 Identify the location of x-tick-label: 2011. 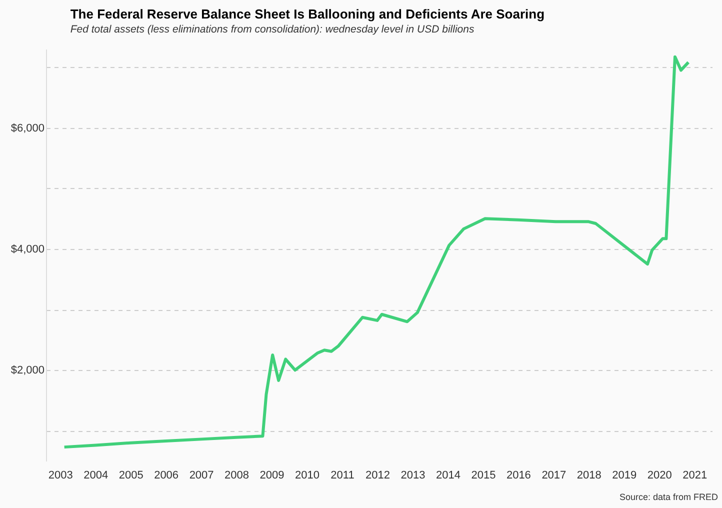
(342, 476).